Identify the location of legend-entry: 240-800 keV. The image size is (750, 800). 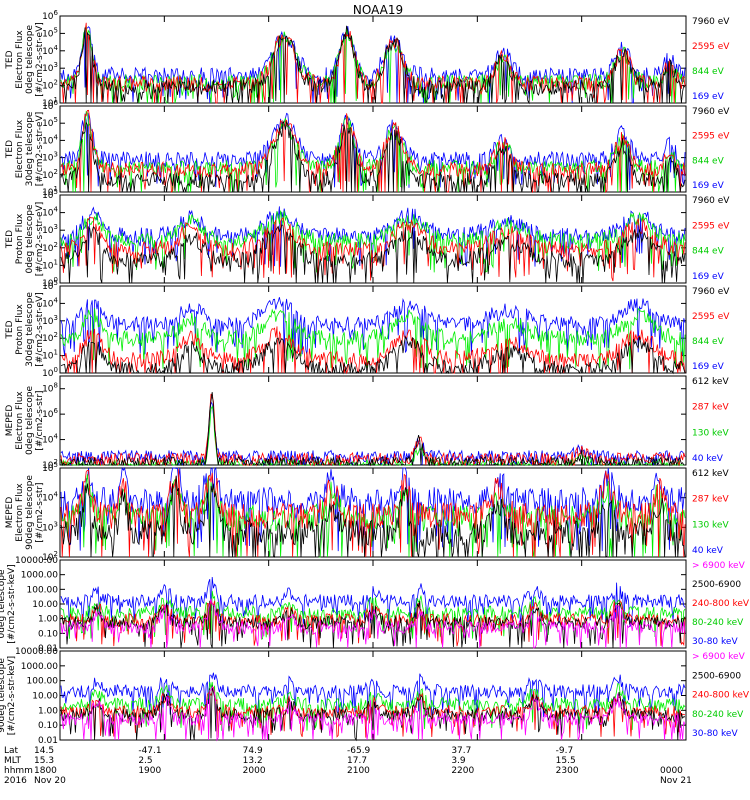
(721, 604).